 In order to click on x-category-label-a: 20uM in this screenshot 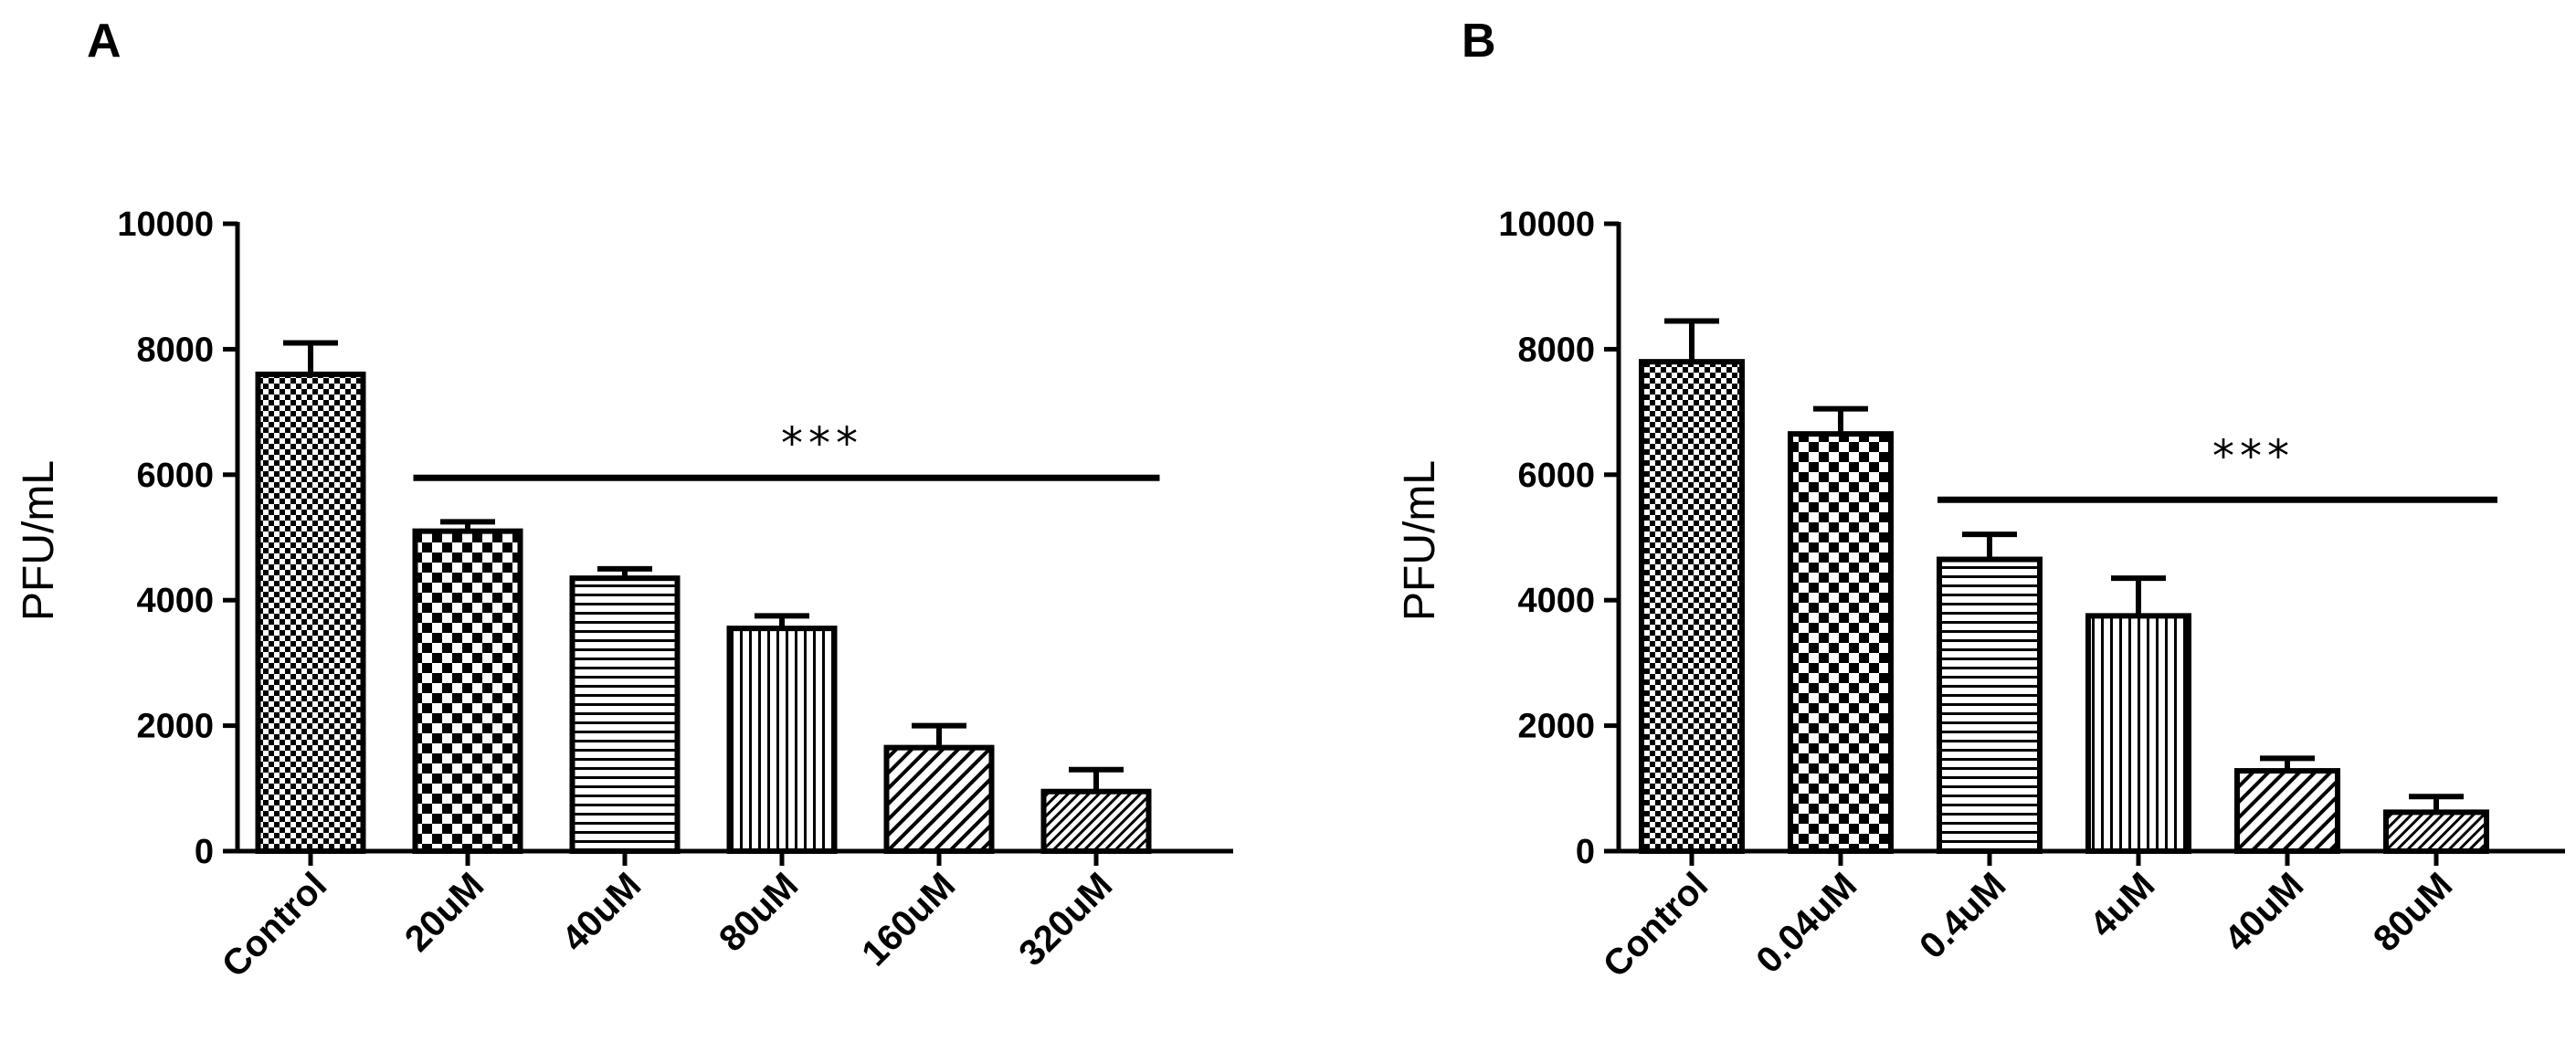, I will do `click(444, 912)`.